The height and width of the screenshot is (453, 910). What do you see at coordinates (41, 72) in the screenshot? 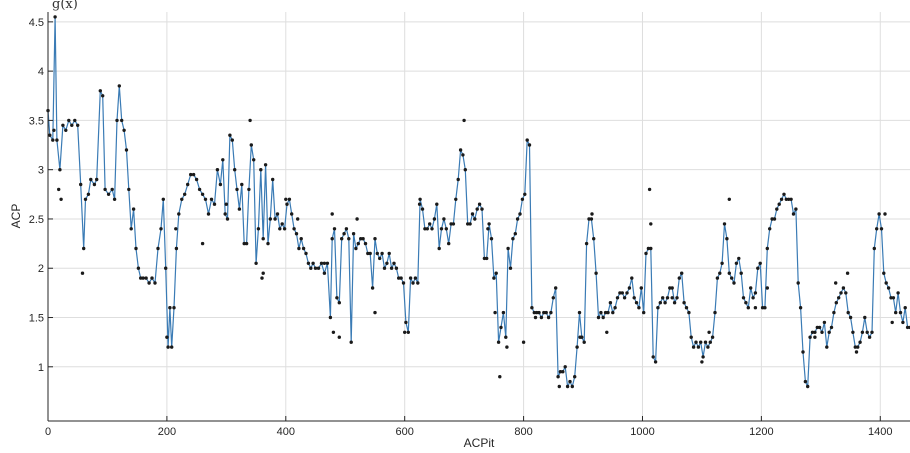
I see `y-tick-label: 4` at bounding box center [41, 72].